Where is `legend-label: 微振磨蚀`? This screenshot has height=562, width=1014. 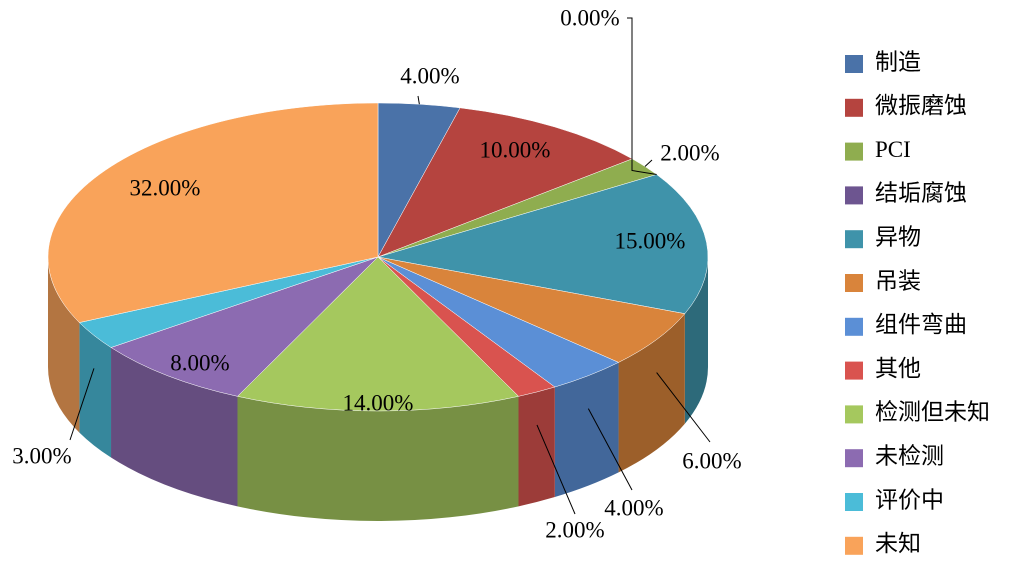
legend-label: 微振磨蚀 is located at coordinates (921, 105).